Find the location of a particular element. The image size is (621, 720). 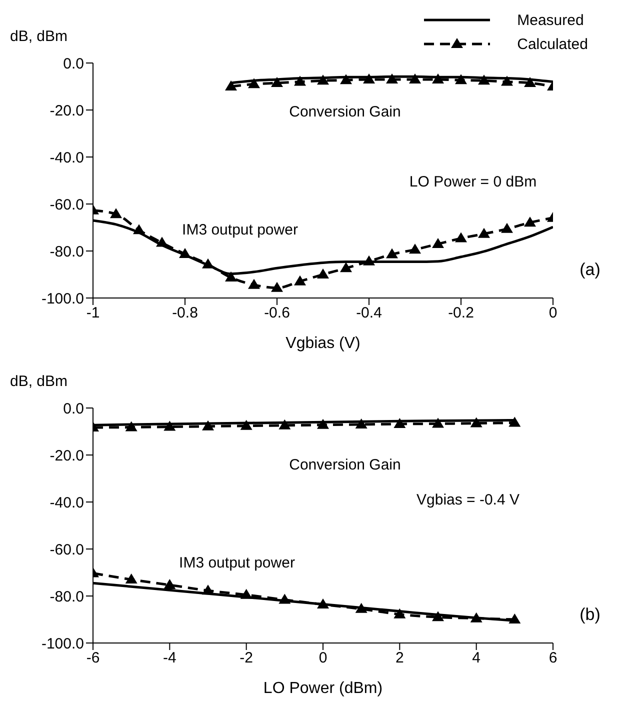

x-axis-title: Vgbias (V) is located at coordinates (323, 343).